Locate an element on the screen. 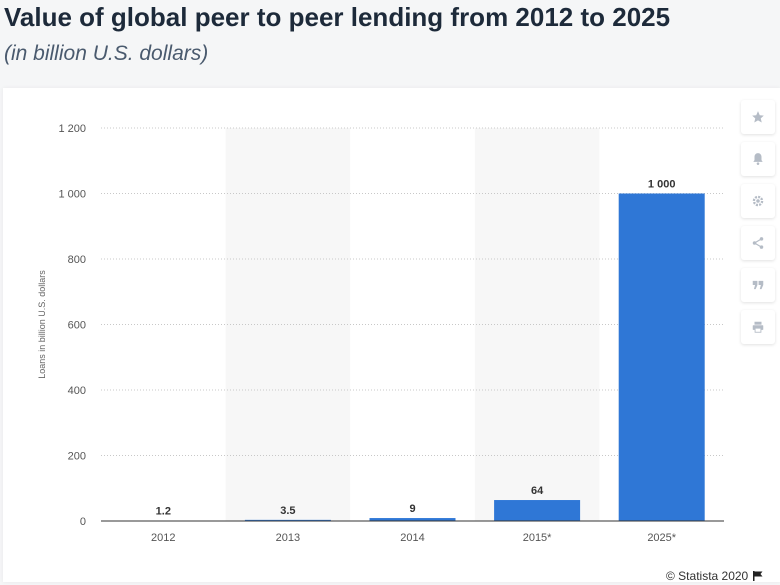 Image resolution: width=780 pixels, height=585 pixels. settings-button is located at coordinates (758, 201).